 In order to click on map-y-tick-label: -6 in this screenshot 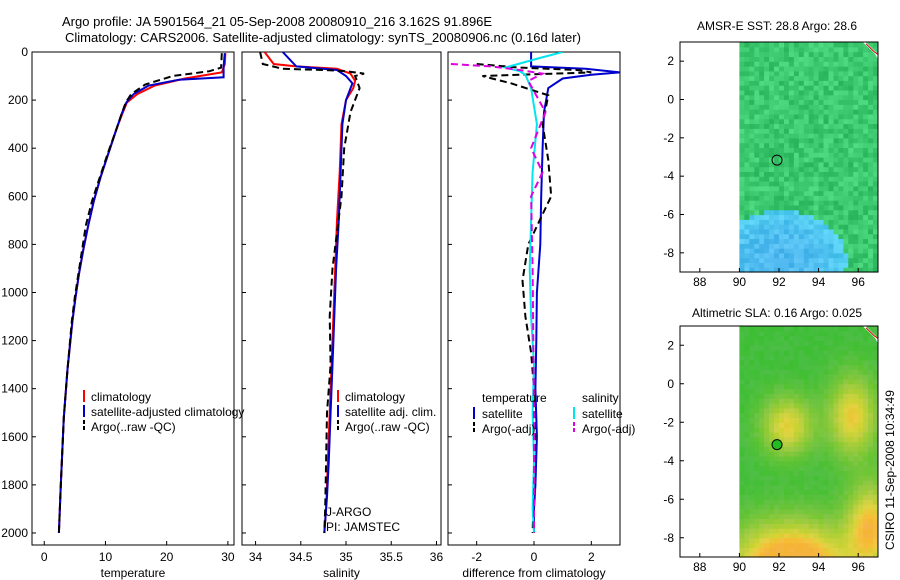, I will do `click(668, 499)`.